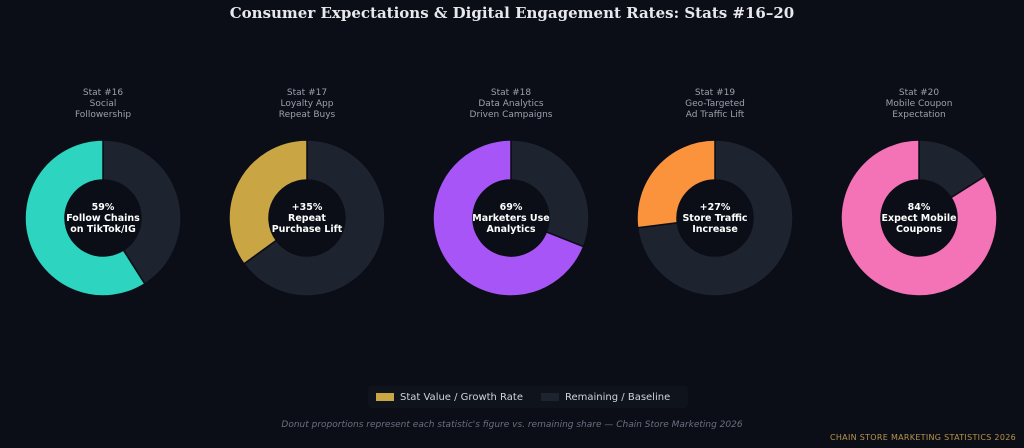  Describe the element at coordinates (385, 397) in the screenshot. I see `legend-swatch-stat-value` at that location.